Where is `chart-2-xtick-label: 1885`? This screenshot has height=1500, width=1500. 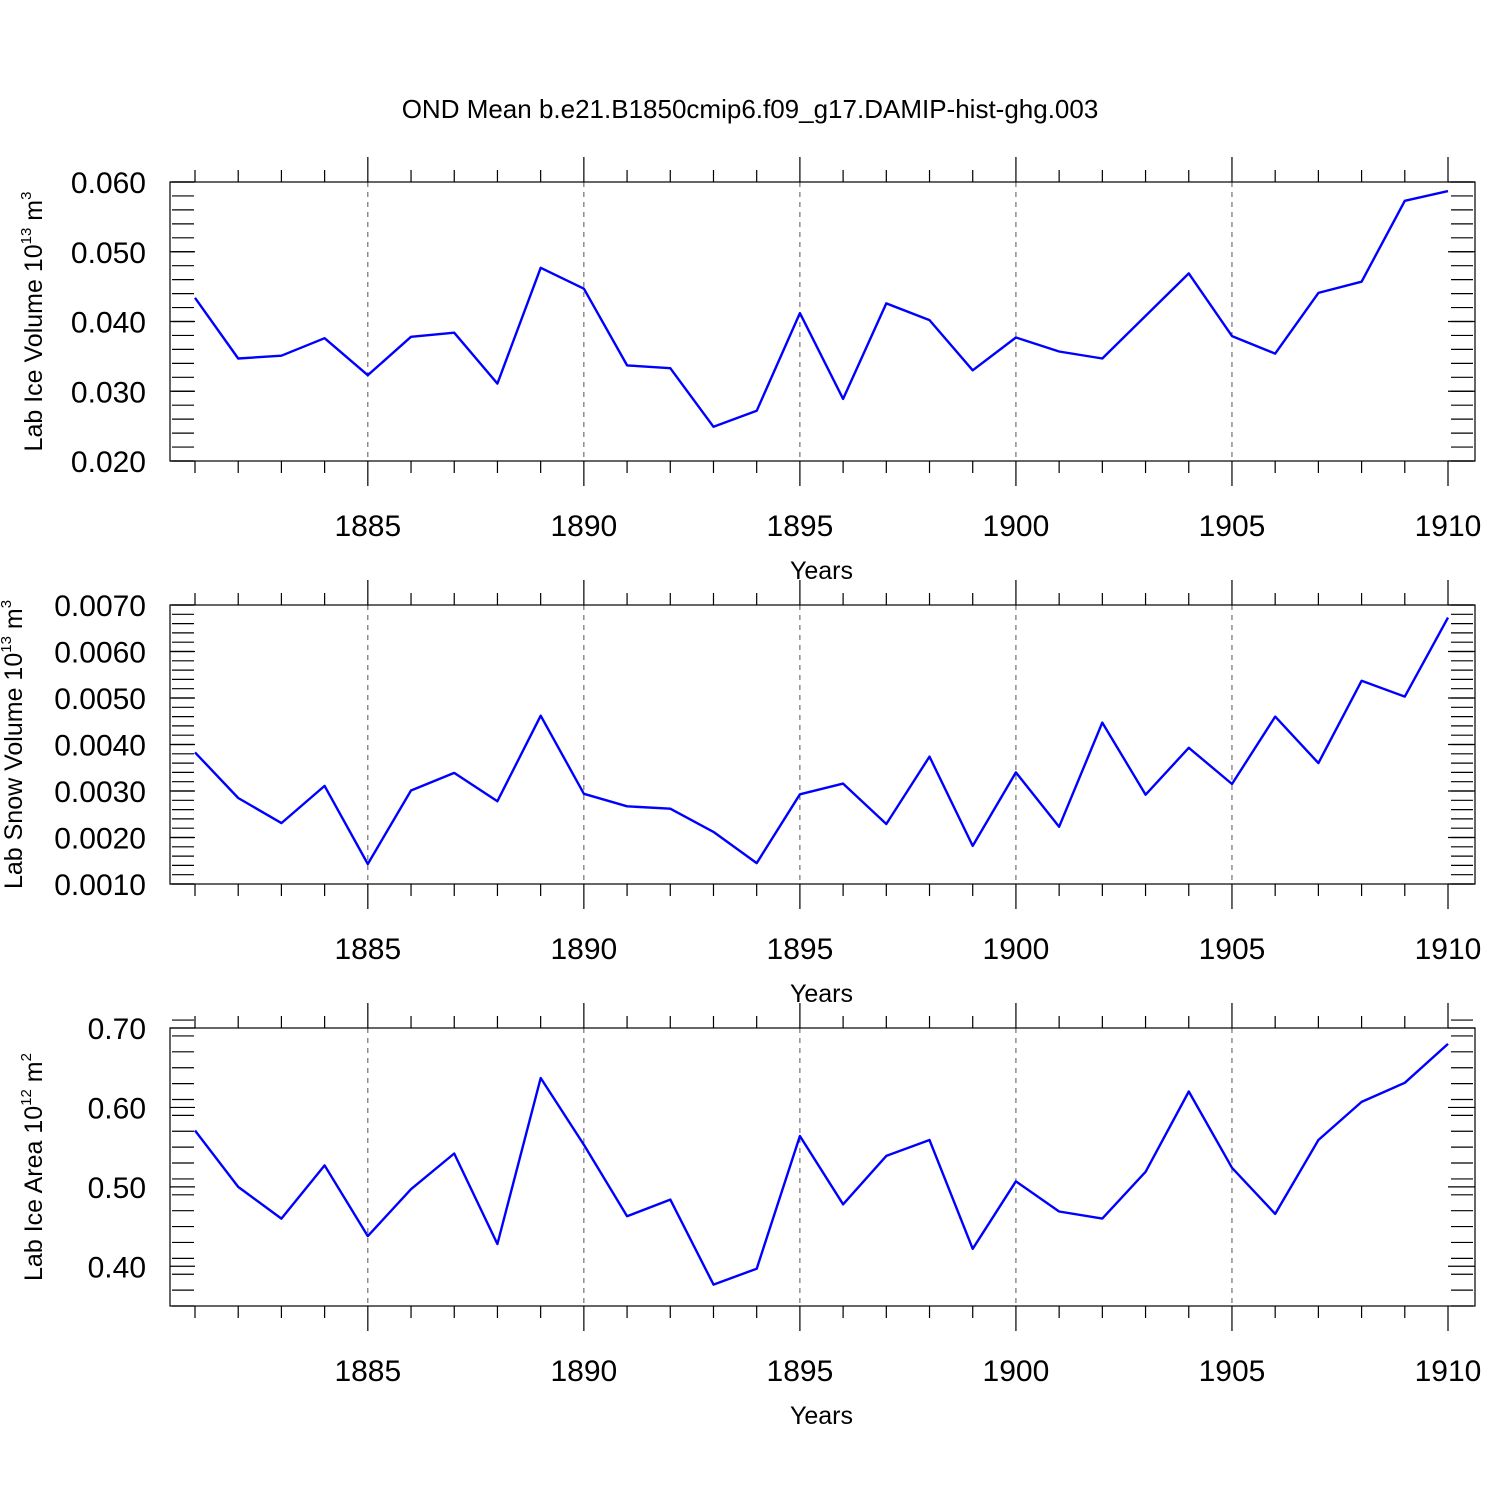 chart-2-xtick-label: 1885 is located at coordinates (367, 1371).